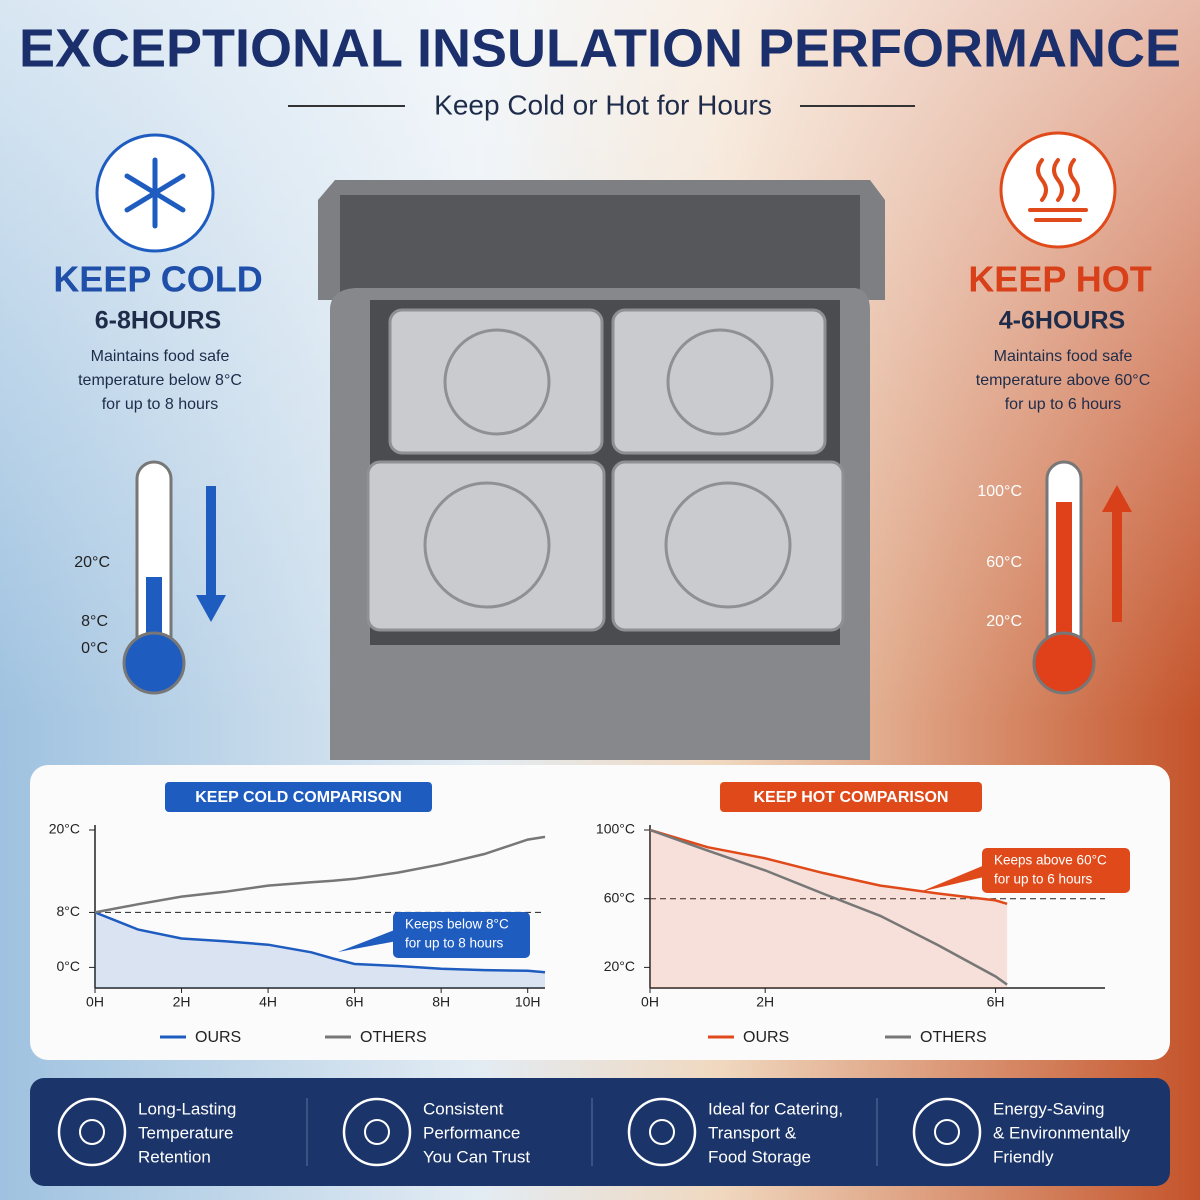 The image size is (1200, 1200). I want to click on y-tick-label: 0°C, so click(69, 966).